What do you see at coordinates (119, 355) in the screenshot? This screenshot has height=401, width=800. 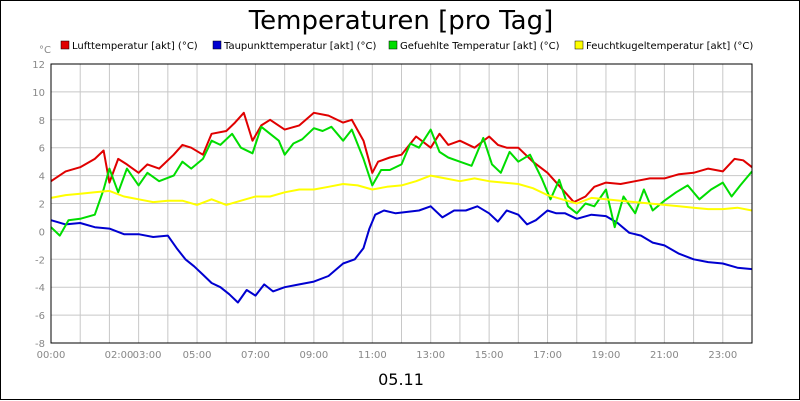 I see `x-tick-label: 02:00` at bounding box center [119, 355].